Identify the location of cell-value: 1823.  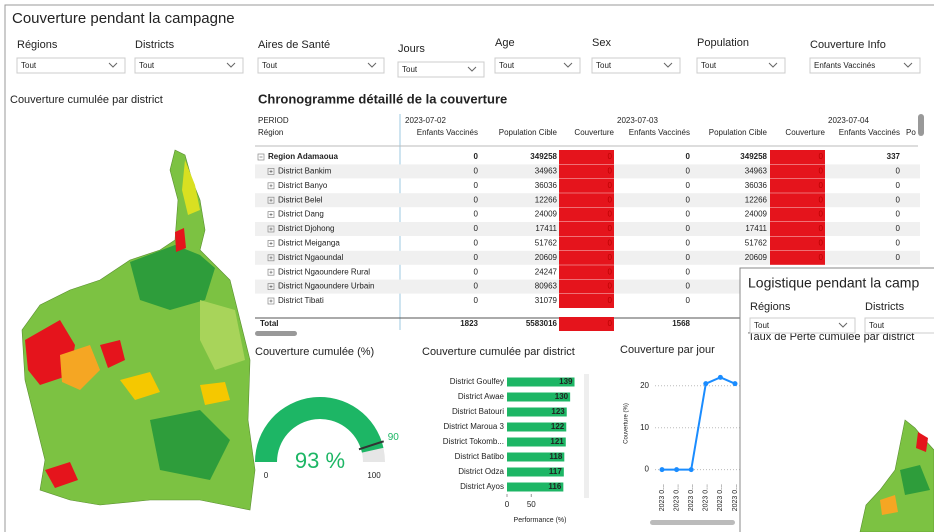
(469, 323).